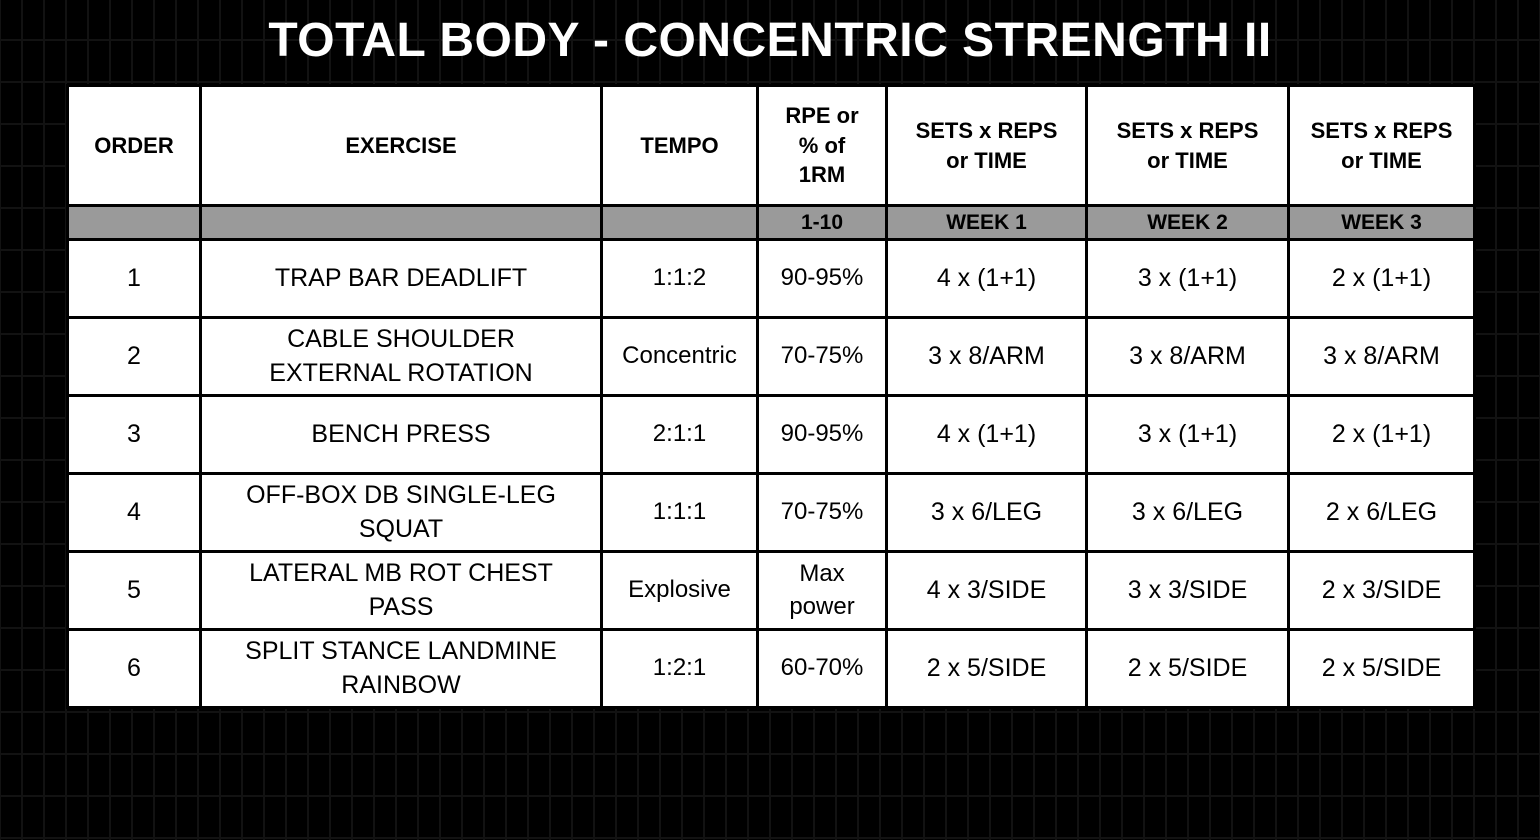 This screenshot has height=840, width=1540. Describe the element at coordinates (1381, 145) in the screenshot. I see `column-header-week3: SETS x REPS or TIME` at that location.